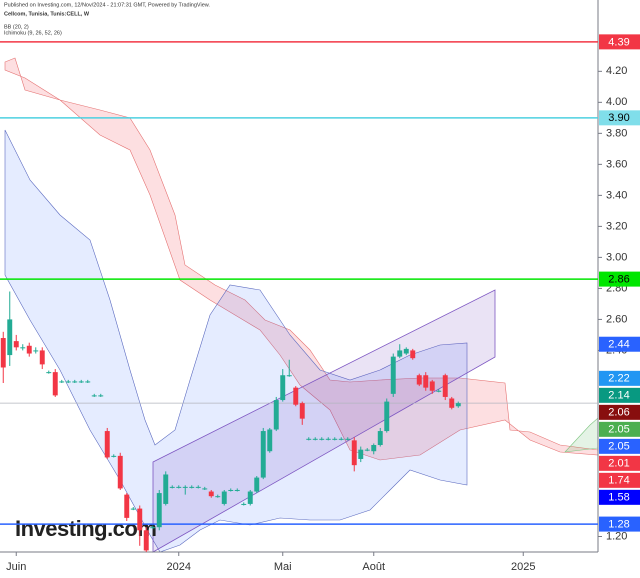 The image size is (640, 578). What do you see at coordinates (47, 14) in the screenshot?
I see `symbol-title: Cellcom, Tunisia, Tunis:CELL, W` at bounding box center [47, 14].